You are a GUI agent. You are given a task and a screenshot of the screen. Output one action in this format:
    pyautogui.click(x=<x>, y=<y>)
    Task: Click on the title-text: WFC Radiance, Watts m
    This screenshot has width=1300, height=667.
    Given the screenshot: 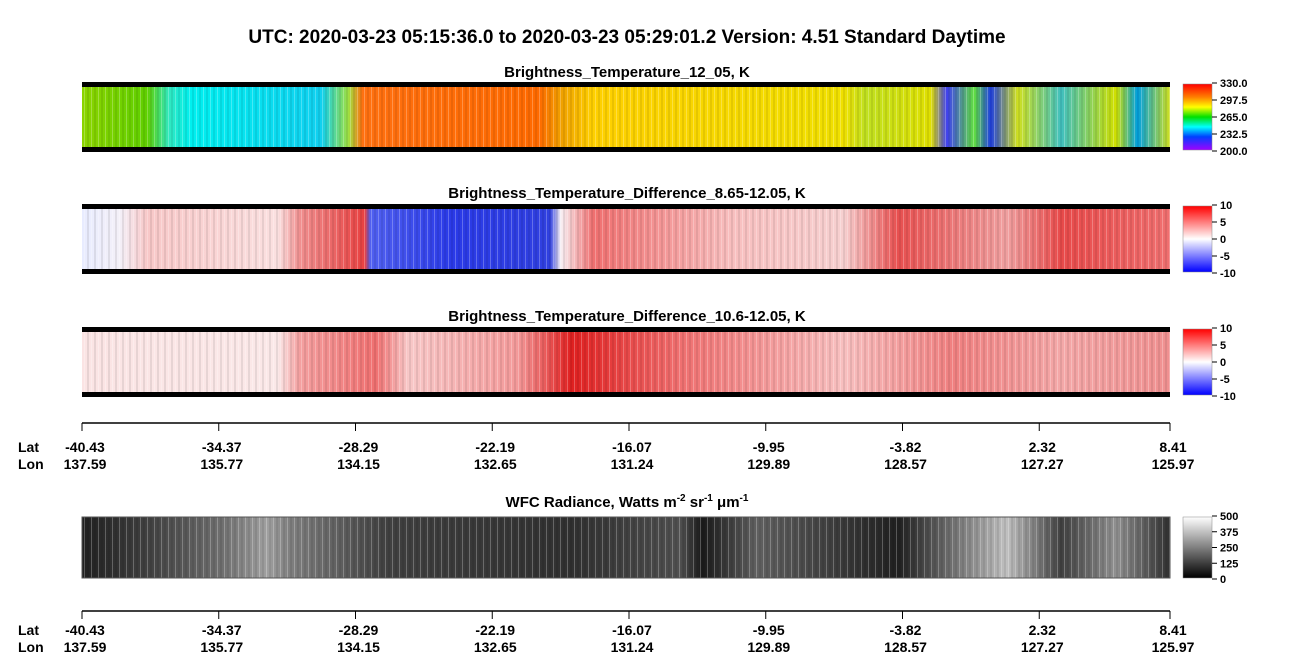 What is the action you would take?
    pyautogui.click(x=591, y=502)
    